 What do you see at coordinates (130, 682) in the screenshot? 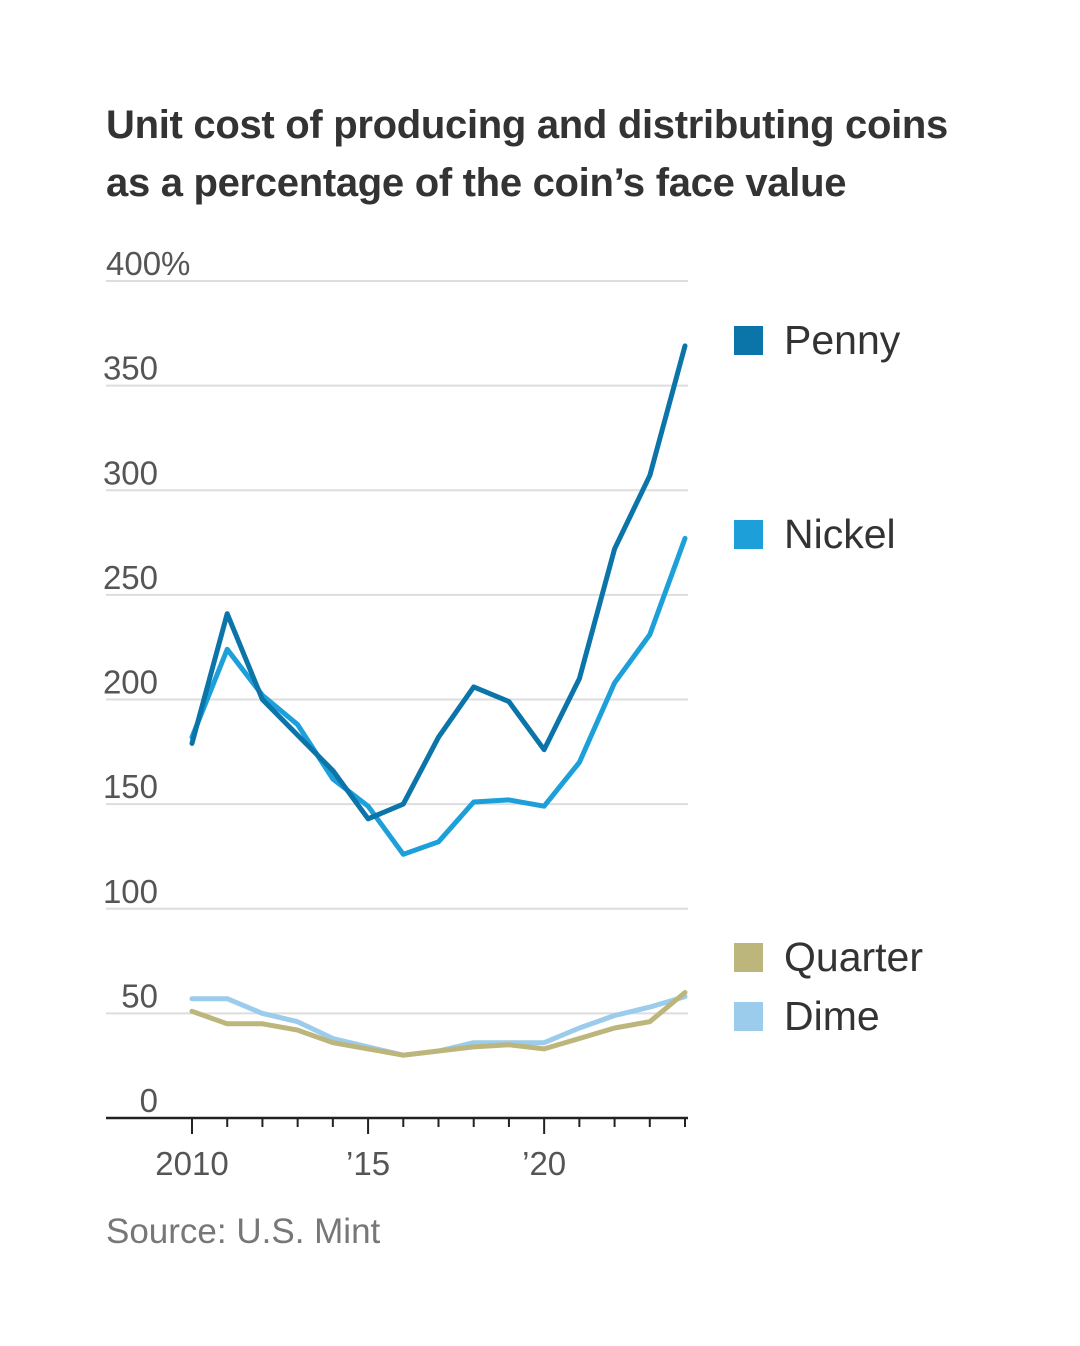
I see `y-tick-label-200: 200` at bounding box center [130, 682].